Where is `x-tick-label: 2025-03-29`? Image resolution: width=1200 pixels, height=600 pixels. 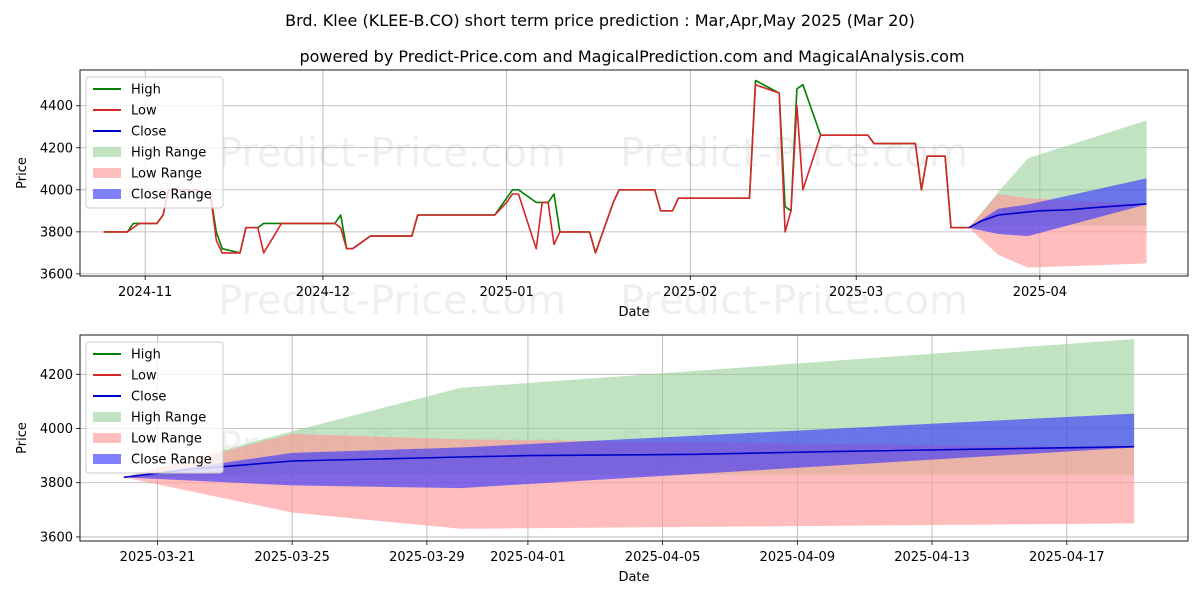
x-tick-label: 2025-03-29 is located at coordinates (427, 557).